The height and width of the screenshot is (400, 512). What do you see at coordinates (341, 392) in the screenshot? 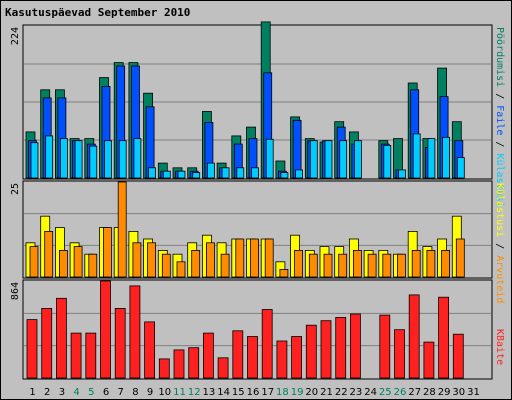
I see `x-tick-label: 22` at bounding box center [341, 392].